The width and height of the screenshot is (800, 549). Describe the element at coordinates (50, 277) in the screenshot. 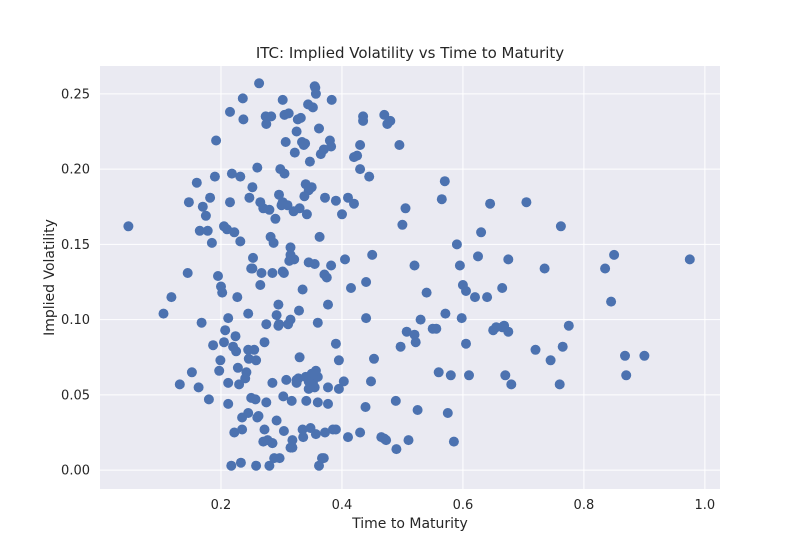

I see `y-axis-label: Implied Volatility` at that location.